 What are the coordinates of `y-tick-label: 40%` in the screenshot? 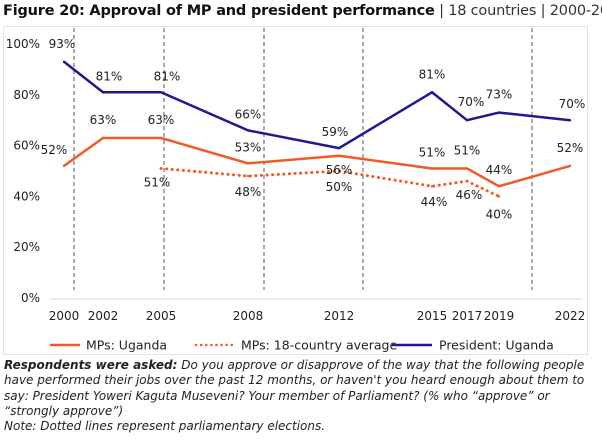 It's located at (26, 196).